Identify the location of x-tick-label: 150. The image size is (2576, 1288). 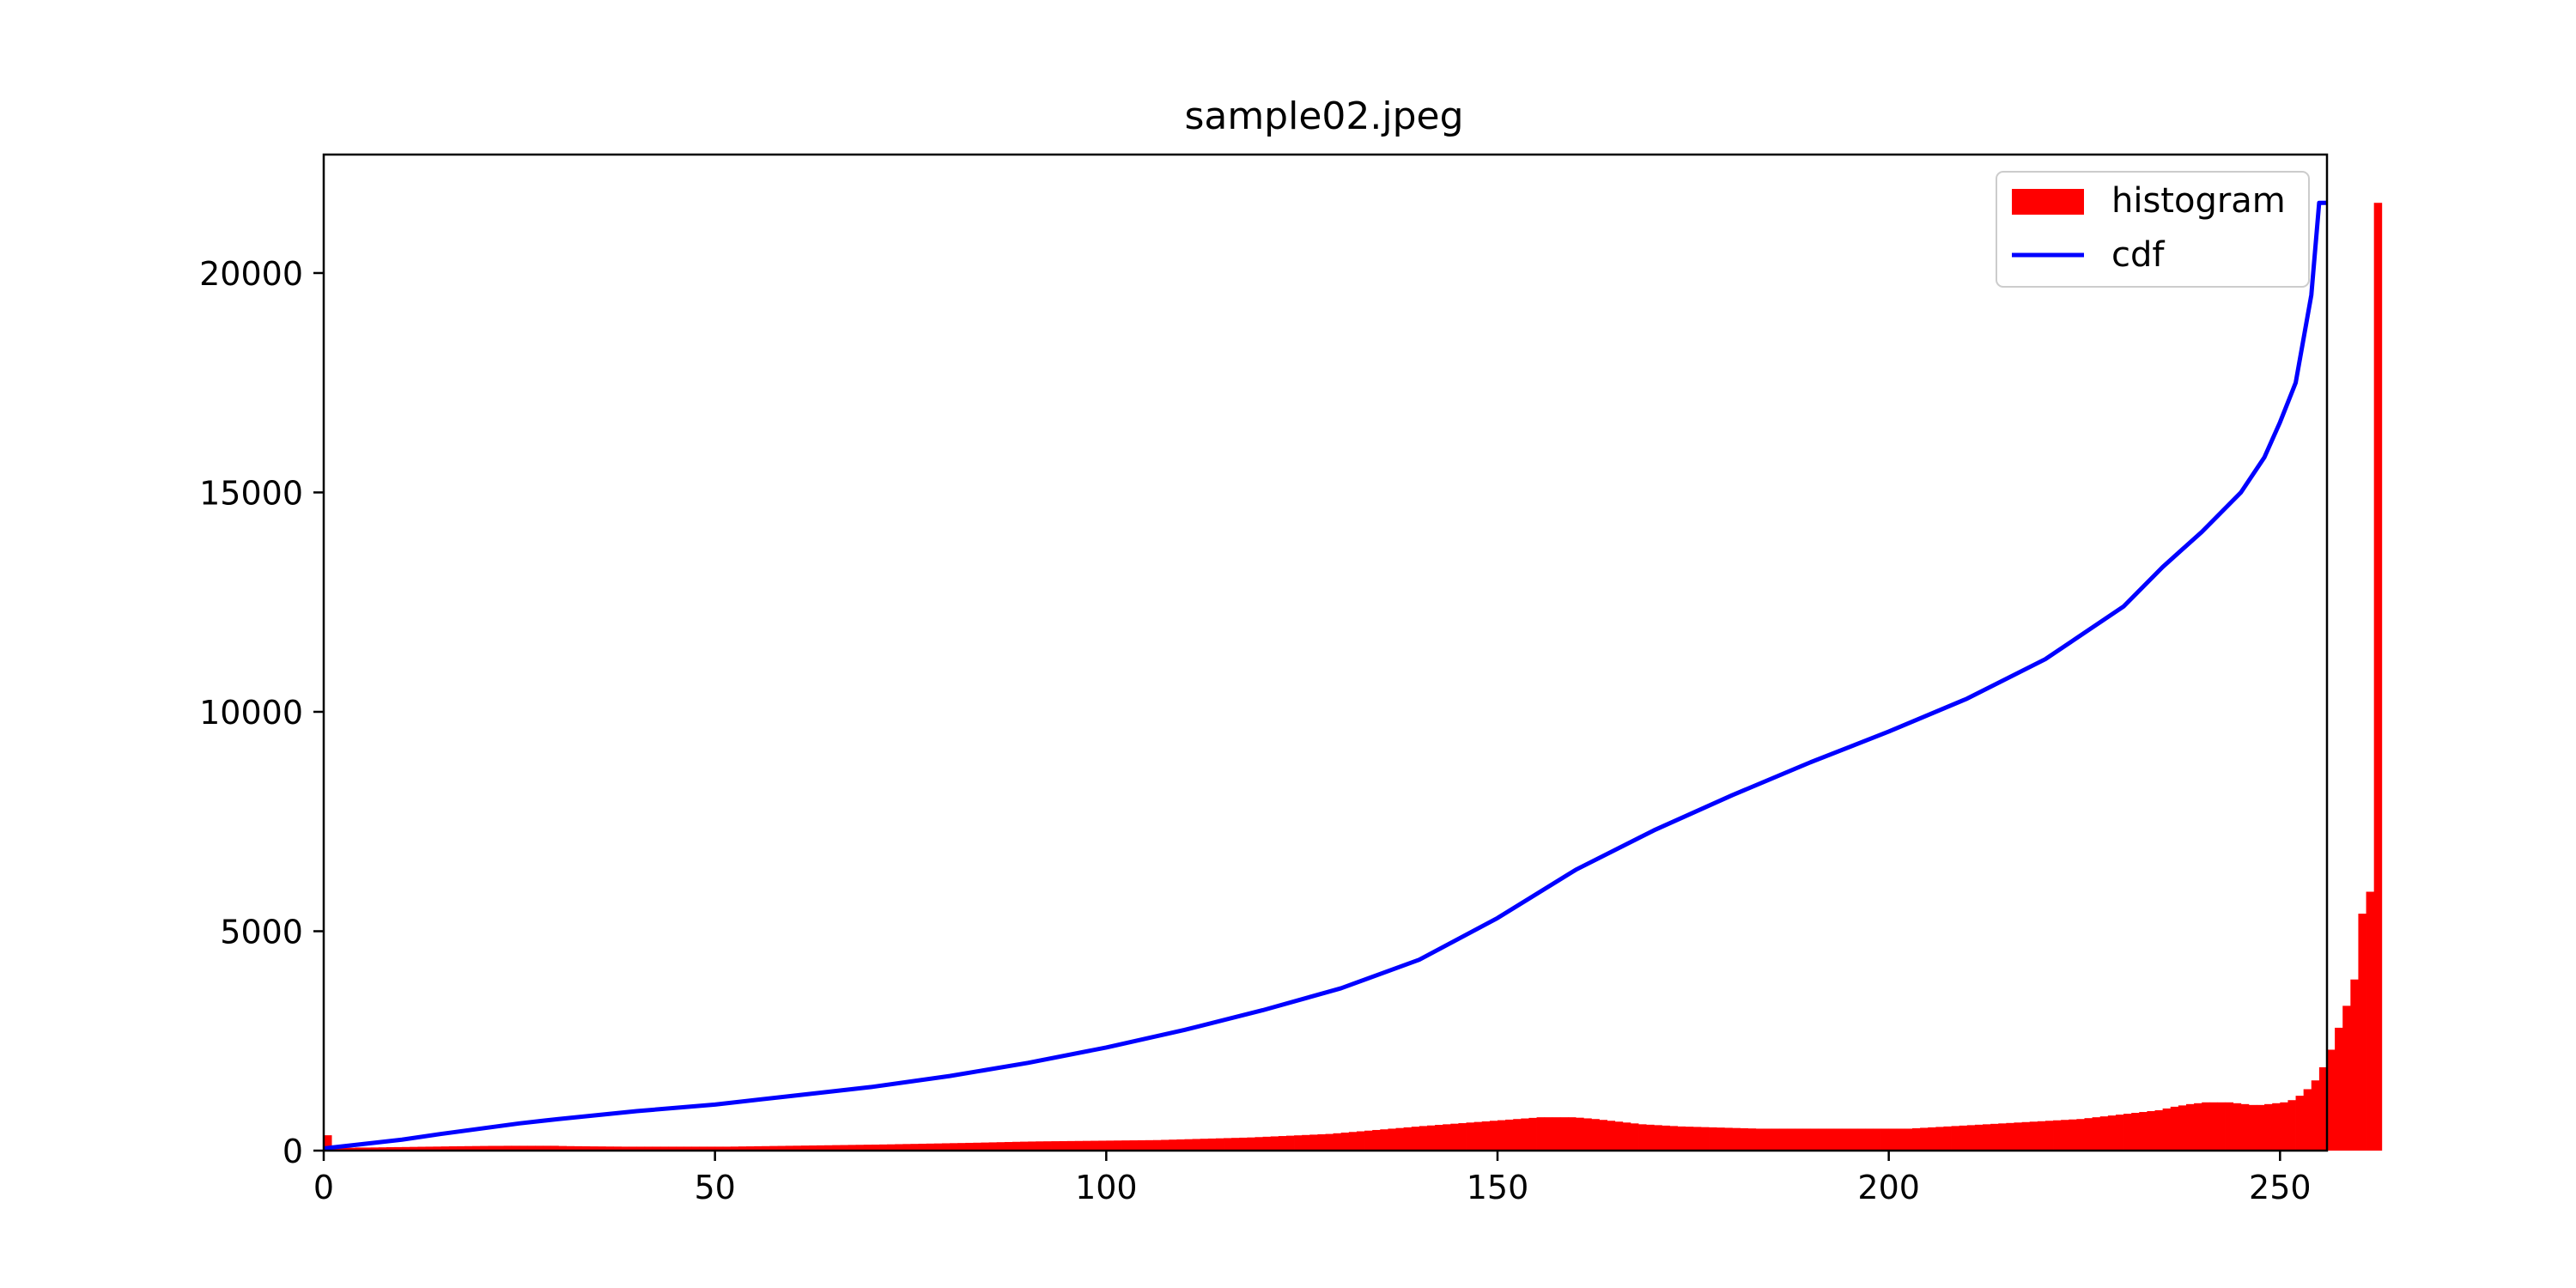
(1498, 1188).